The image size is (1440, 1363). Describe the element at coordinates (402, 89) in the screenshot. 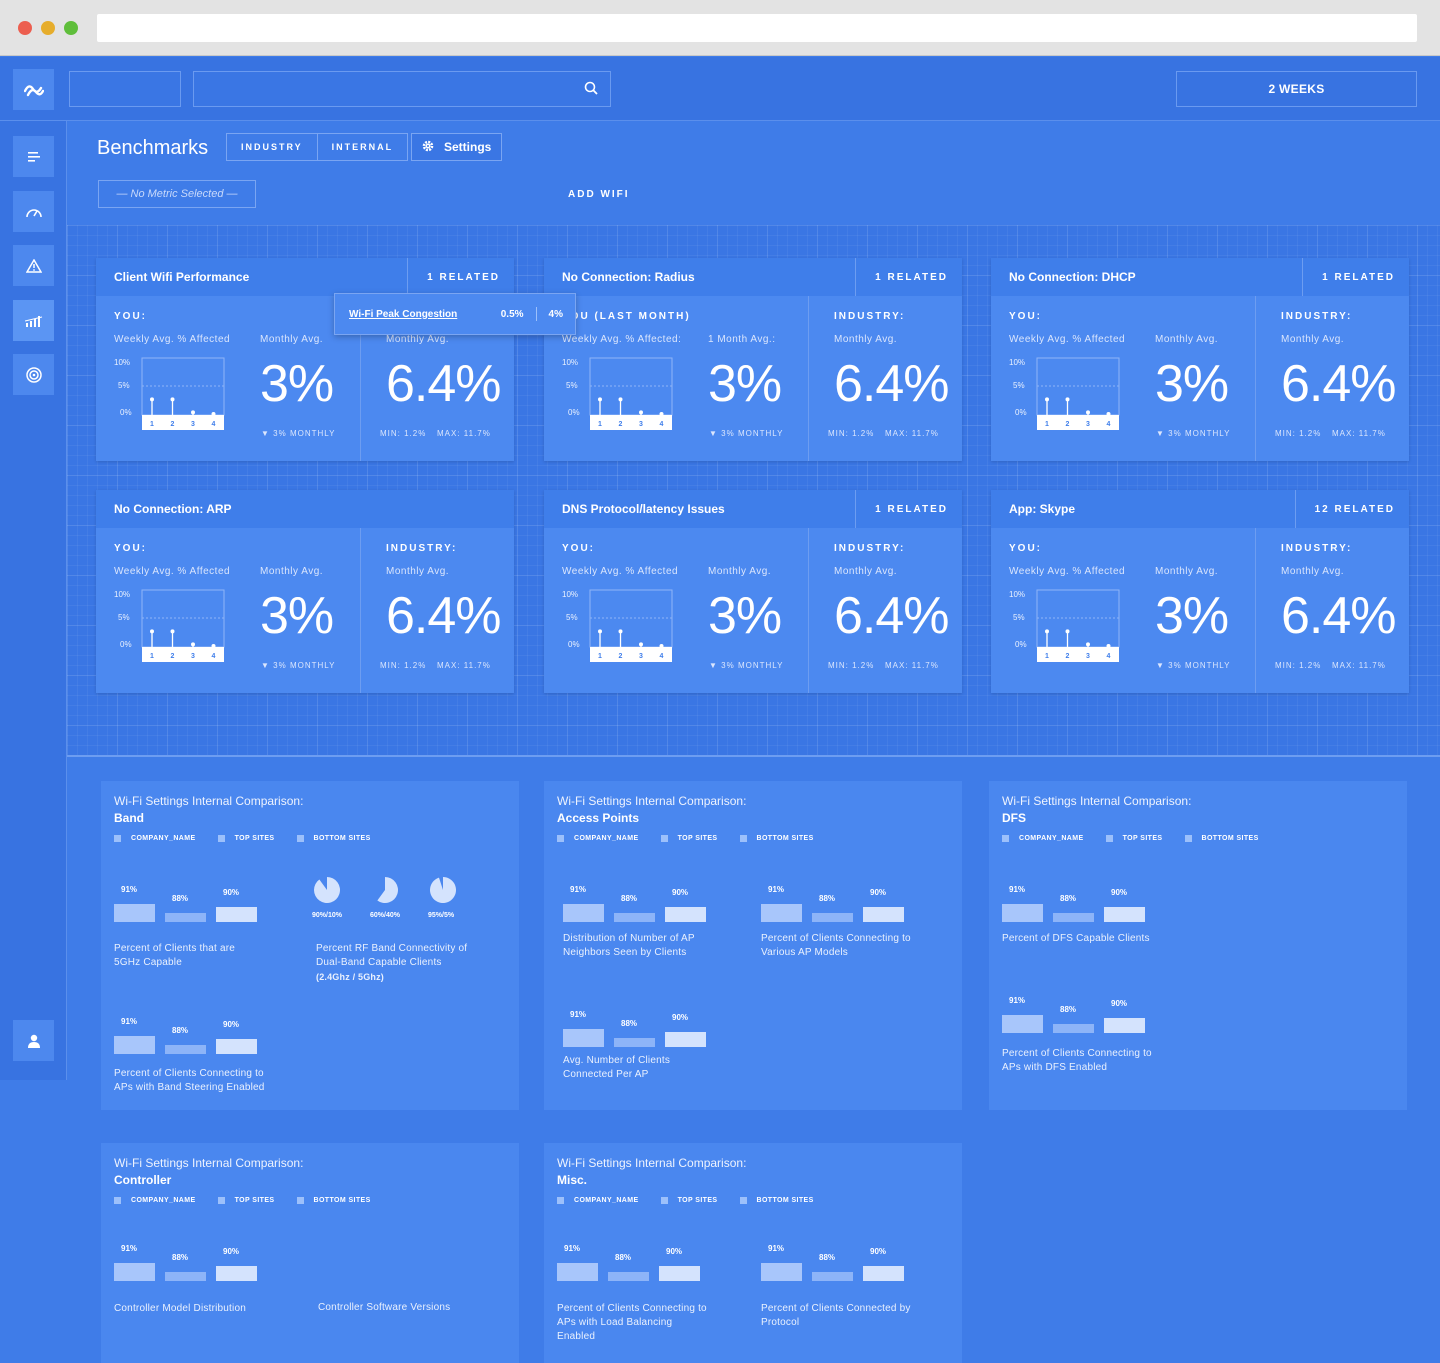

I see `search-input` at that location.